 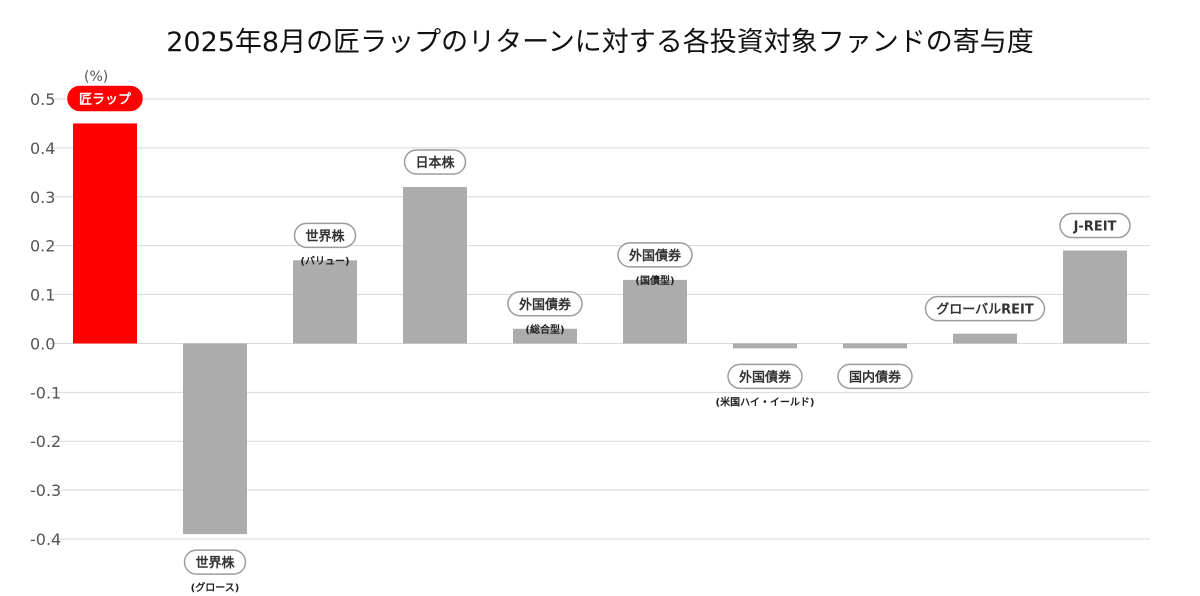 I want to click on category-sublabel: (国債型), so click(x=654, y=280).